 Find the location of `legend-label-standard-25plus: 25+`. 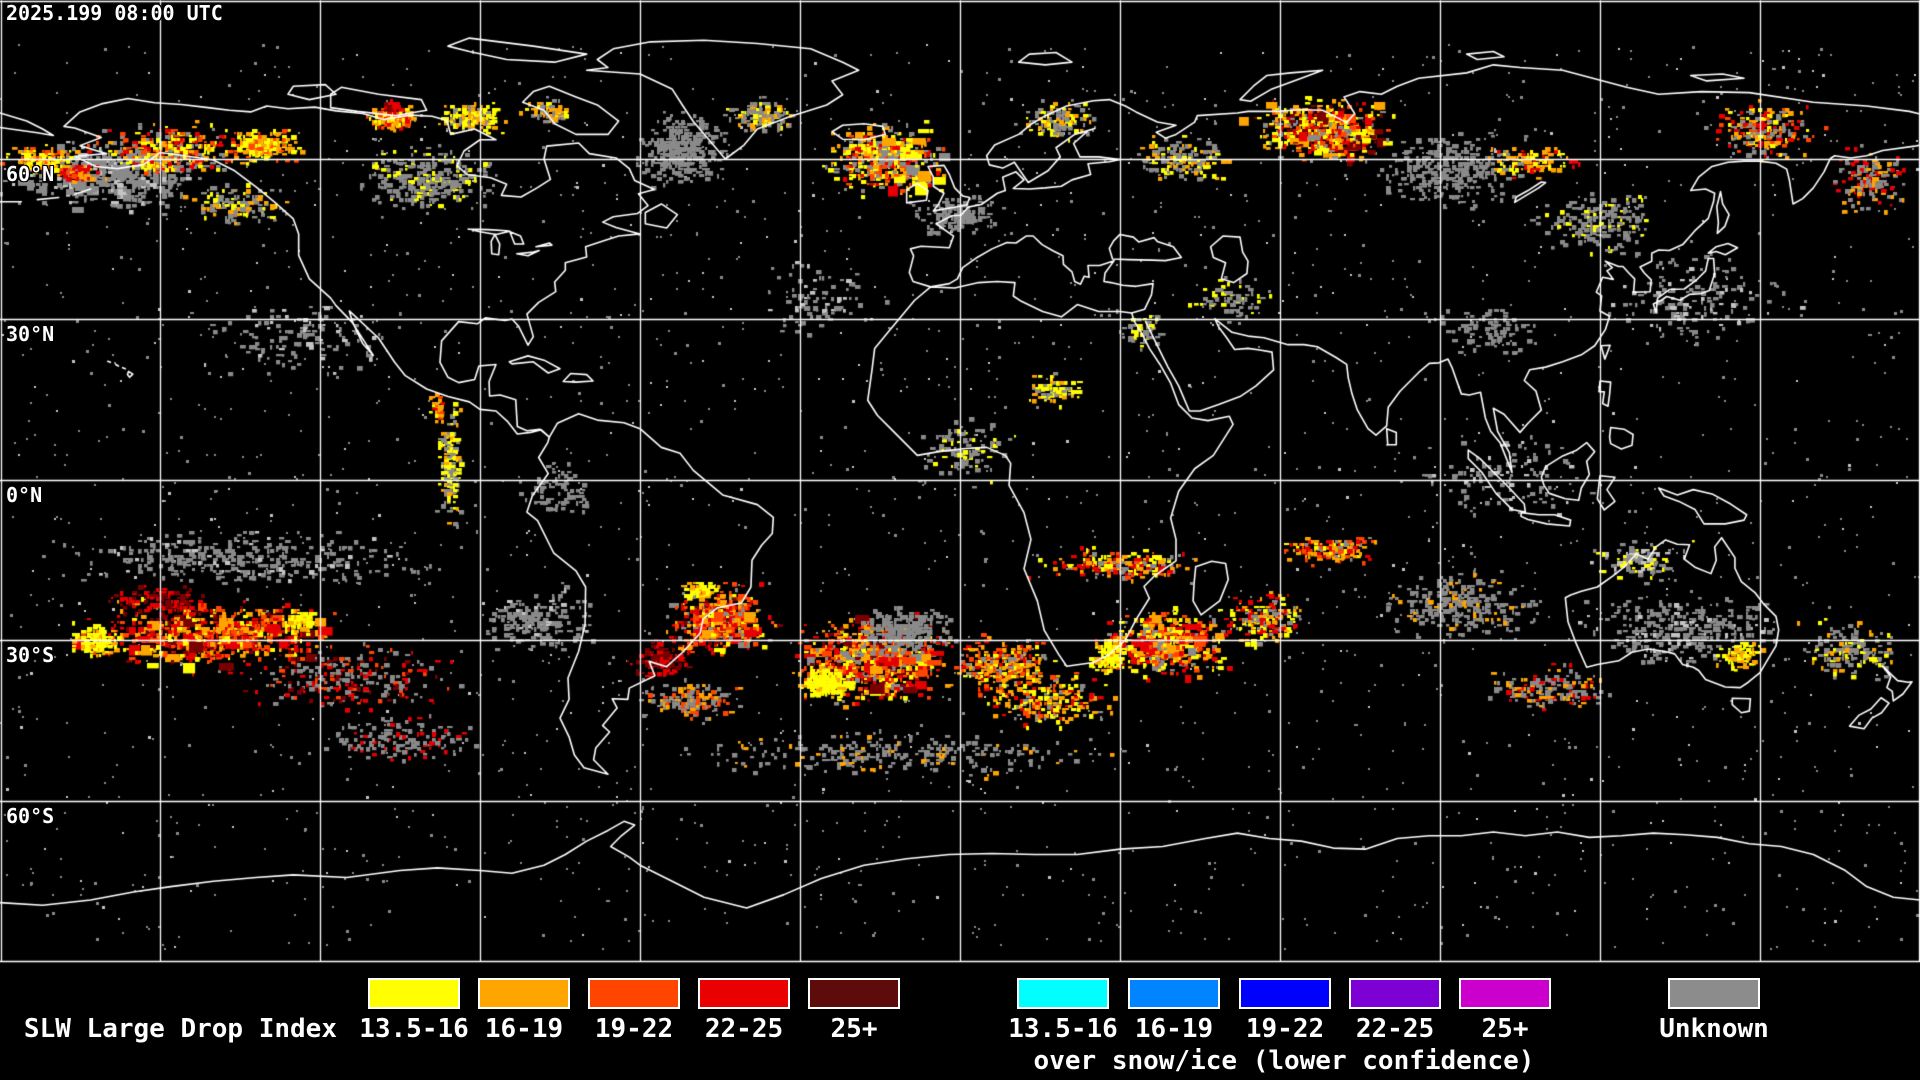

legend-label-standard-25plus: 25+ is located at coordinates (854, 1029).